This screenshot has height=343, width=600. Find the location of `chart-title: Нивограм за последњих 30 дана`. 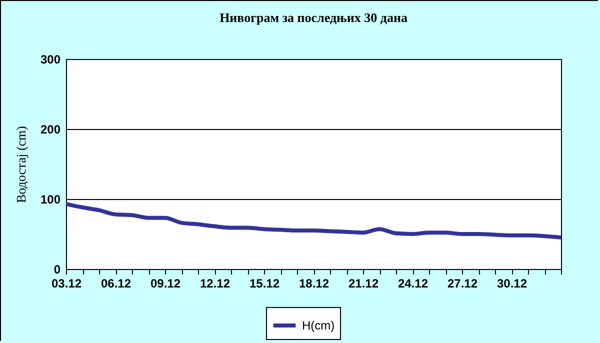

chart-title: Нивограм за последњих 30 дана is located at coordinates (314, 17).